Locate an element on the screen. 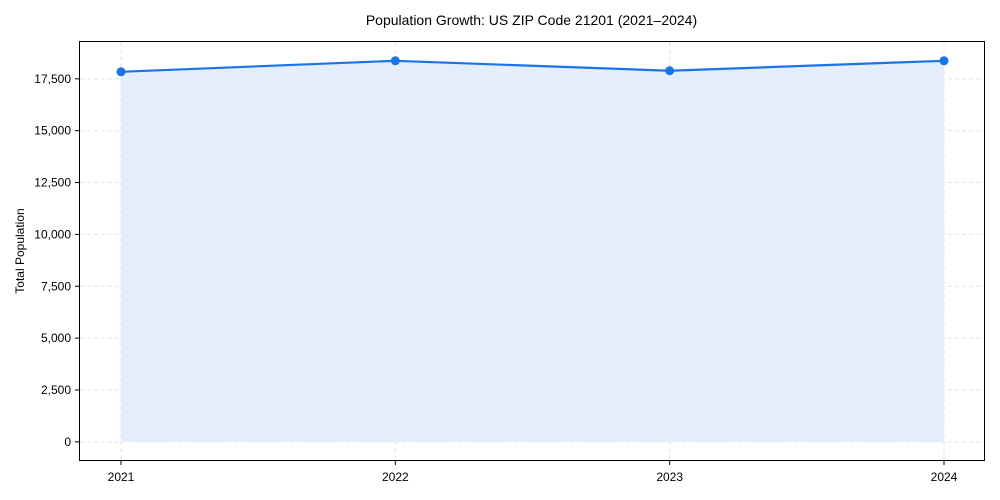  svg-text: 17,500 is located at coordinates (52, 79).